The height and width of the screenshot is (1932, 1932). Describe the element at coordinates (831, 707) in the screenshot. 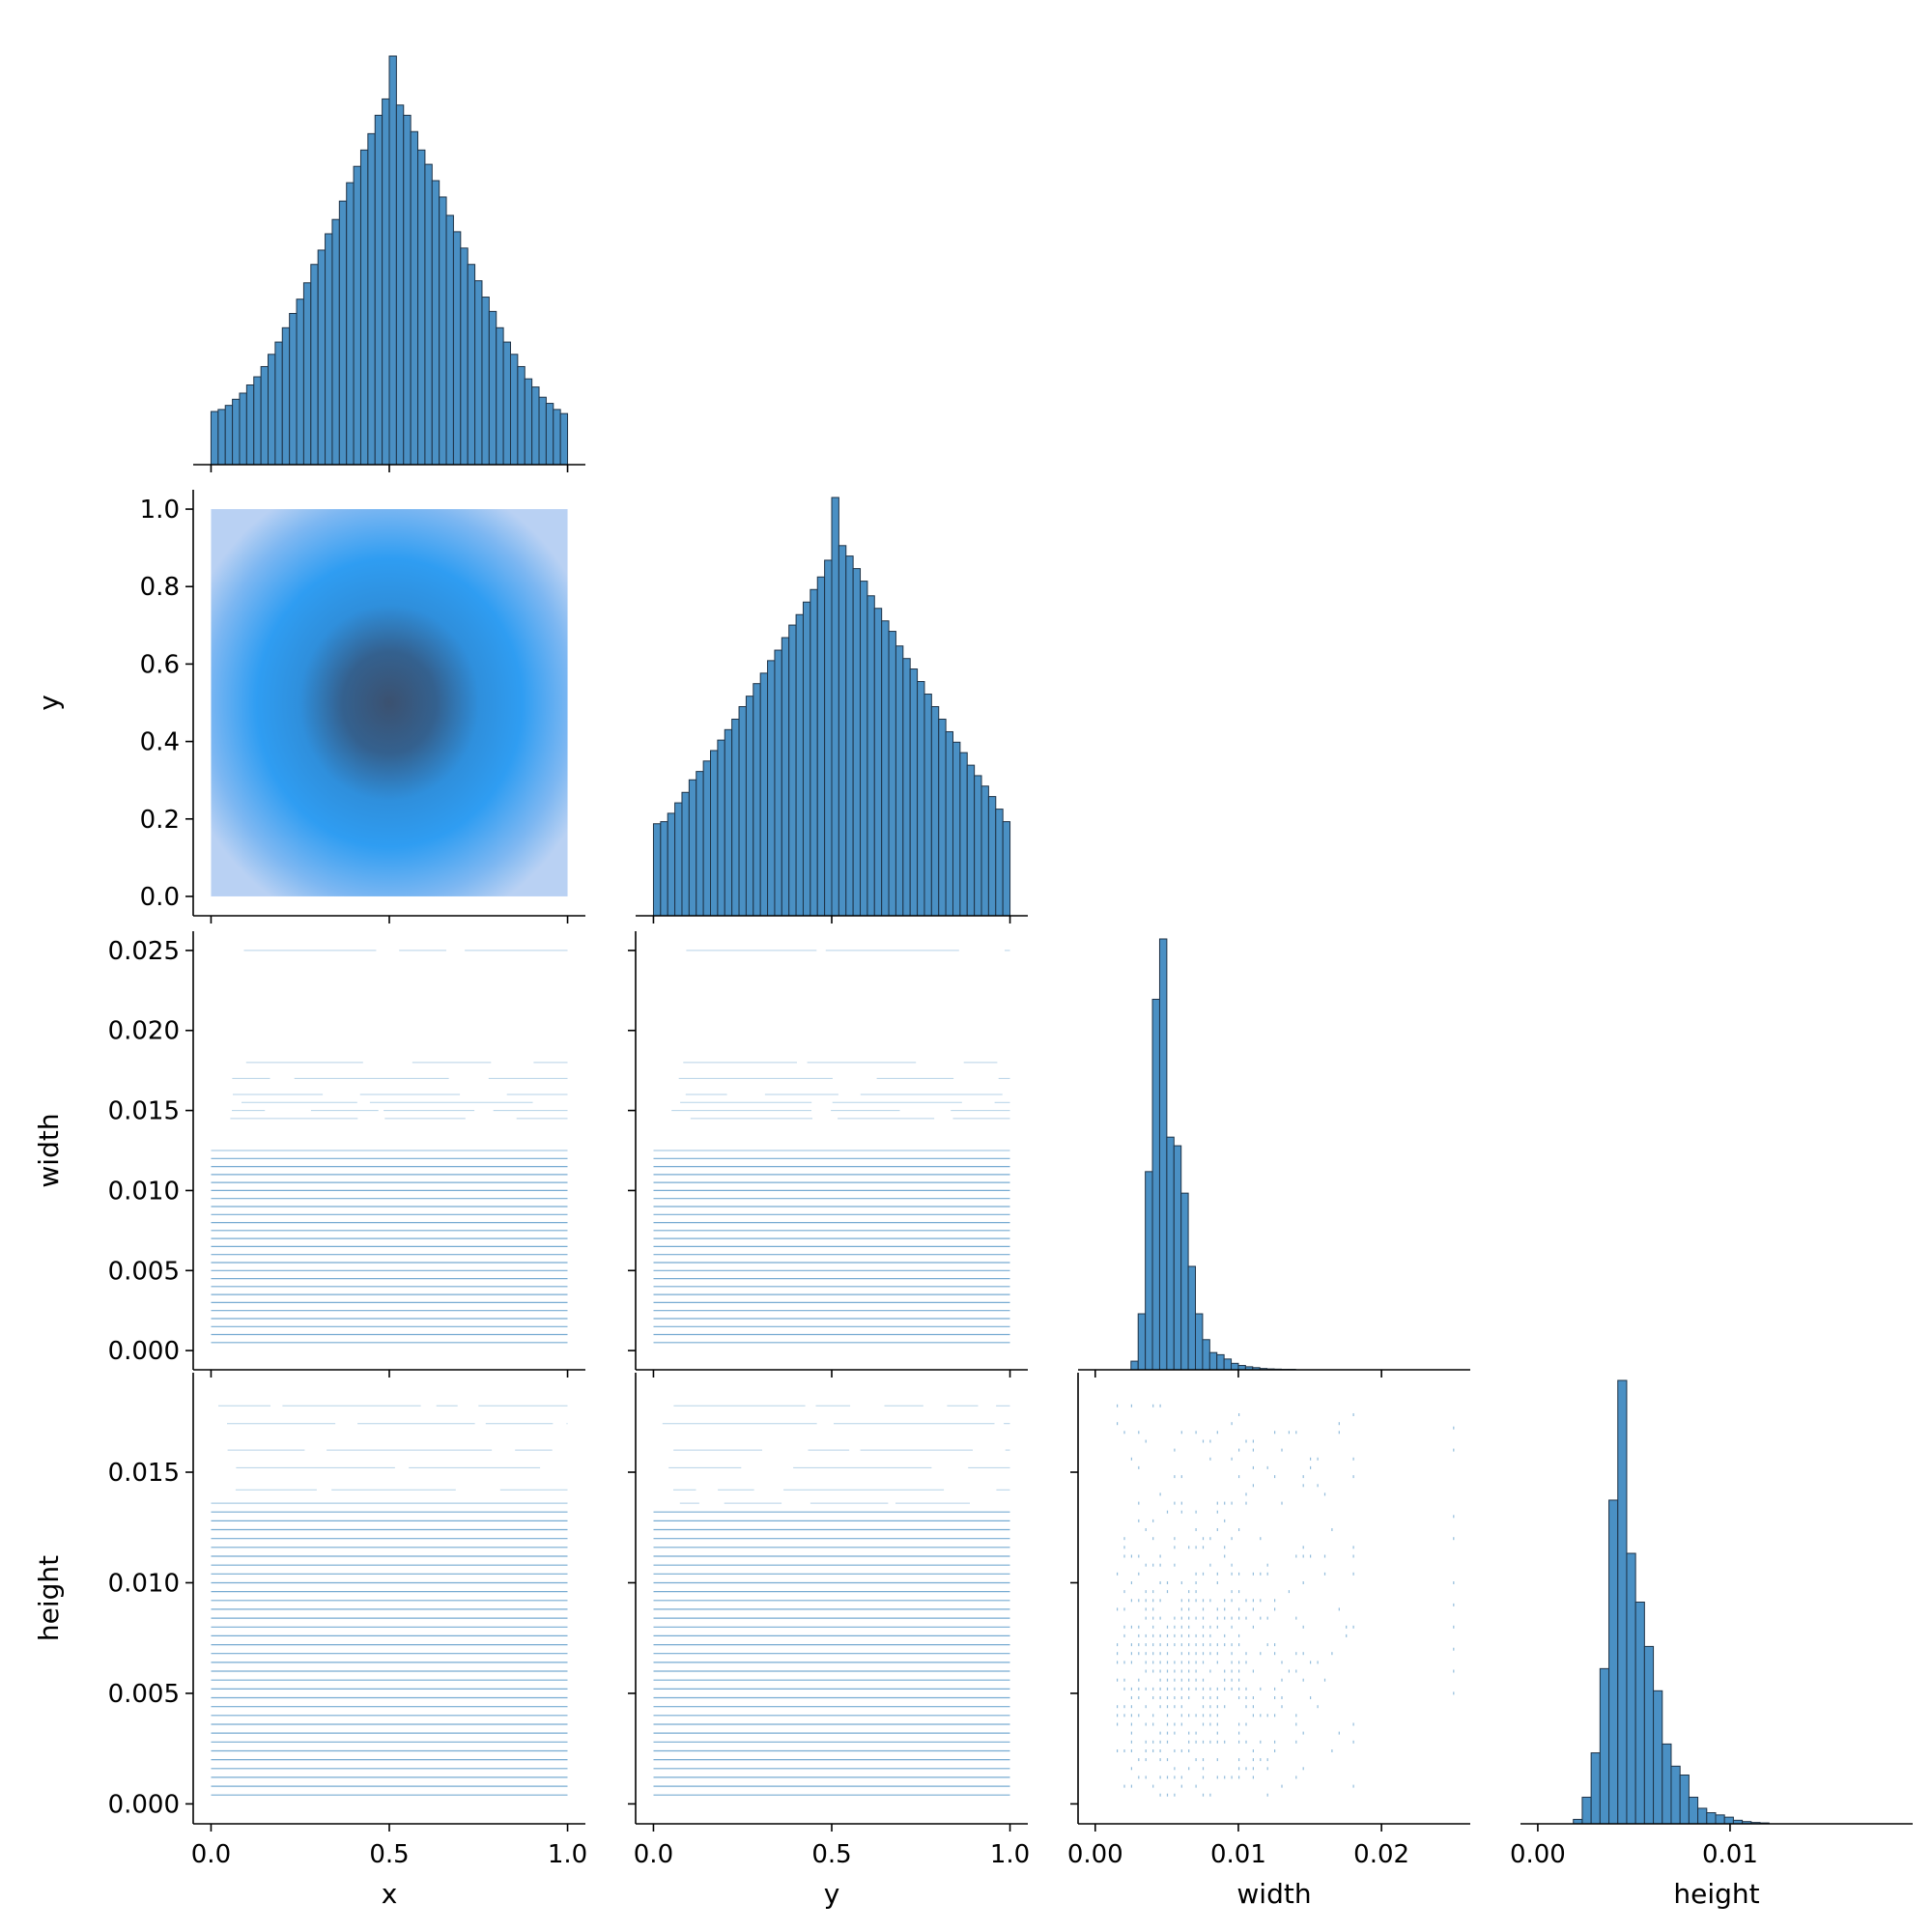

I see `hist-y` at that location.